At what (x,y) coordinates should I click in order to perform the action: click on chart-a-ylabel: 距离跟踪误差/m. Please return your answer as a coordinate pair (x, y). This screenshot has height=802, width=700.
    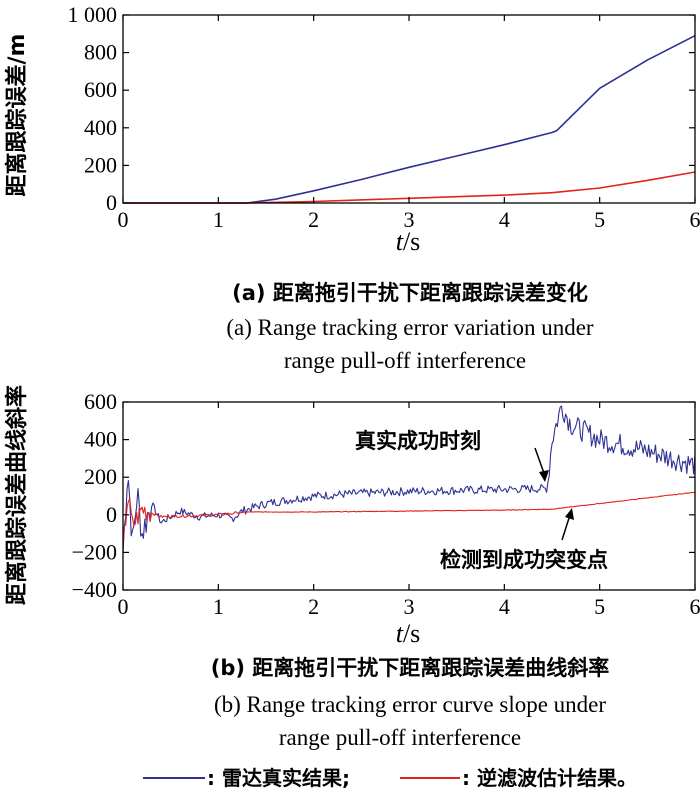
    Looking at the image, I should click on (17, 115).